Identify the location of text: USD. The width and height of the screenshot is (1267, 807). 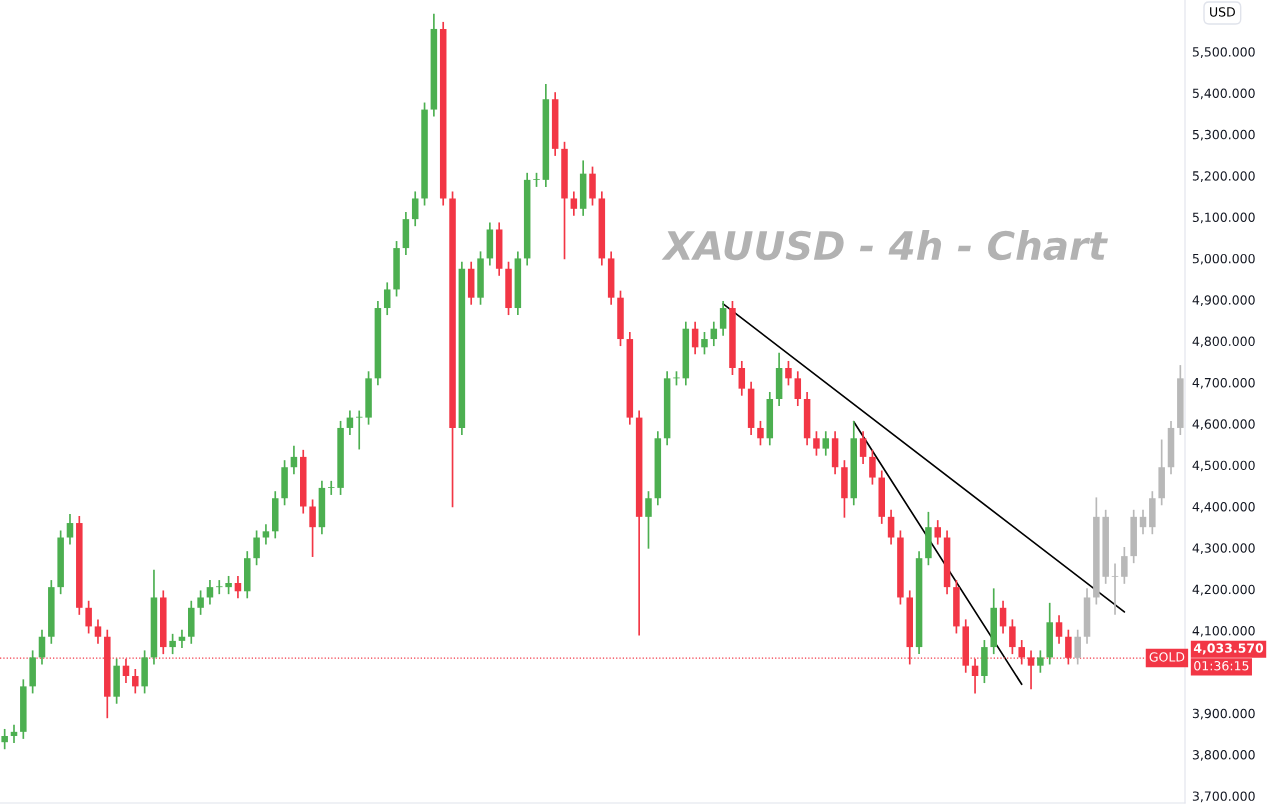
(1222, 12).